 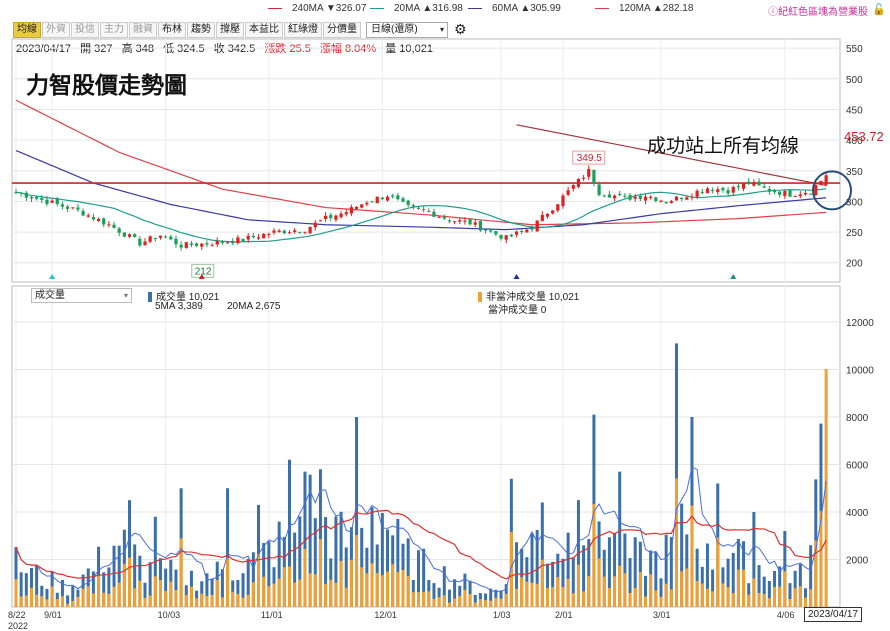 What do you see at coordinates (428, 8) in the screenshot?
I see `ma-legend-text: 20MA ▲316.98` at bounding box center [428, 8].